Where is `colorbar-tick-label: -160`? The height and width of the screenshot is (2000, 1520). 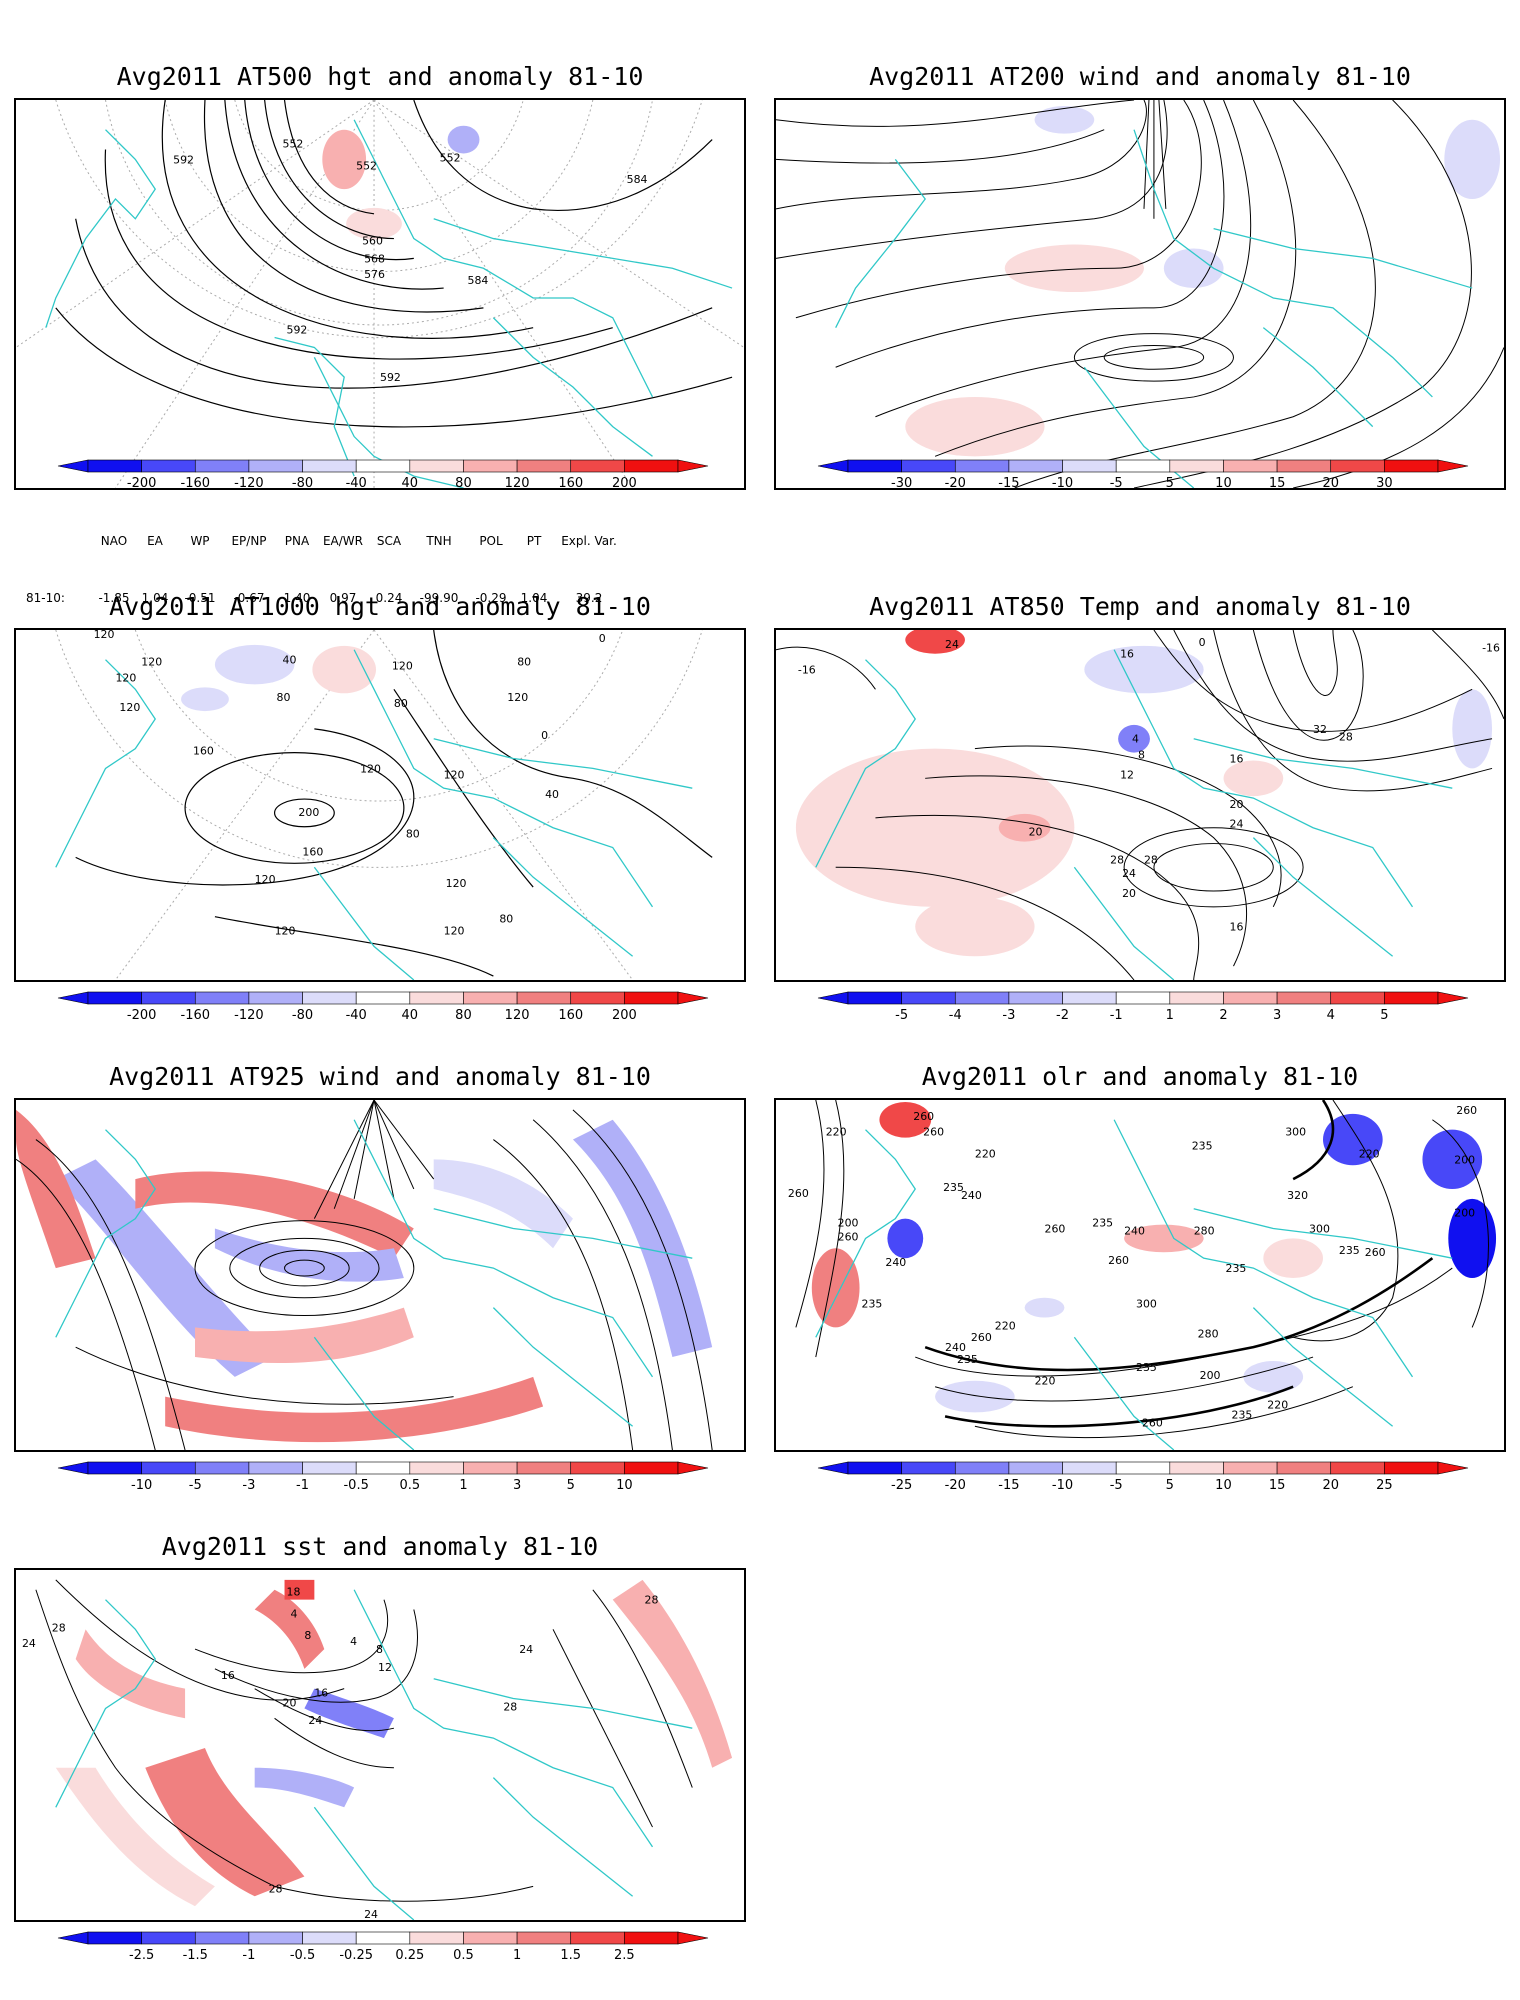 colorbar-tick-label: -160 is located at coordinates (196, 483).